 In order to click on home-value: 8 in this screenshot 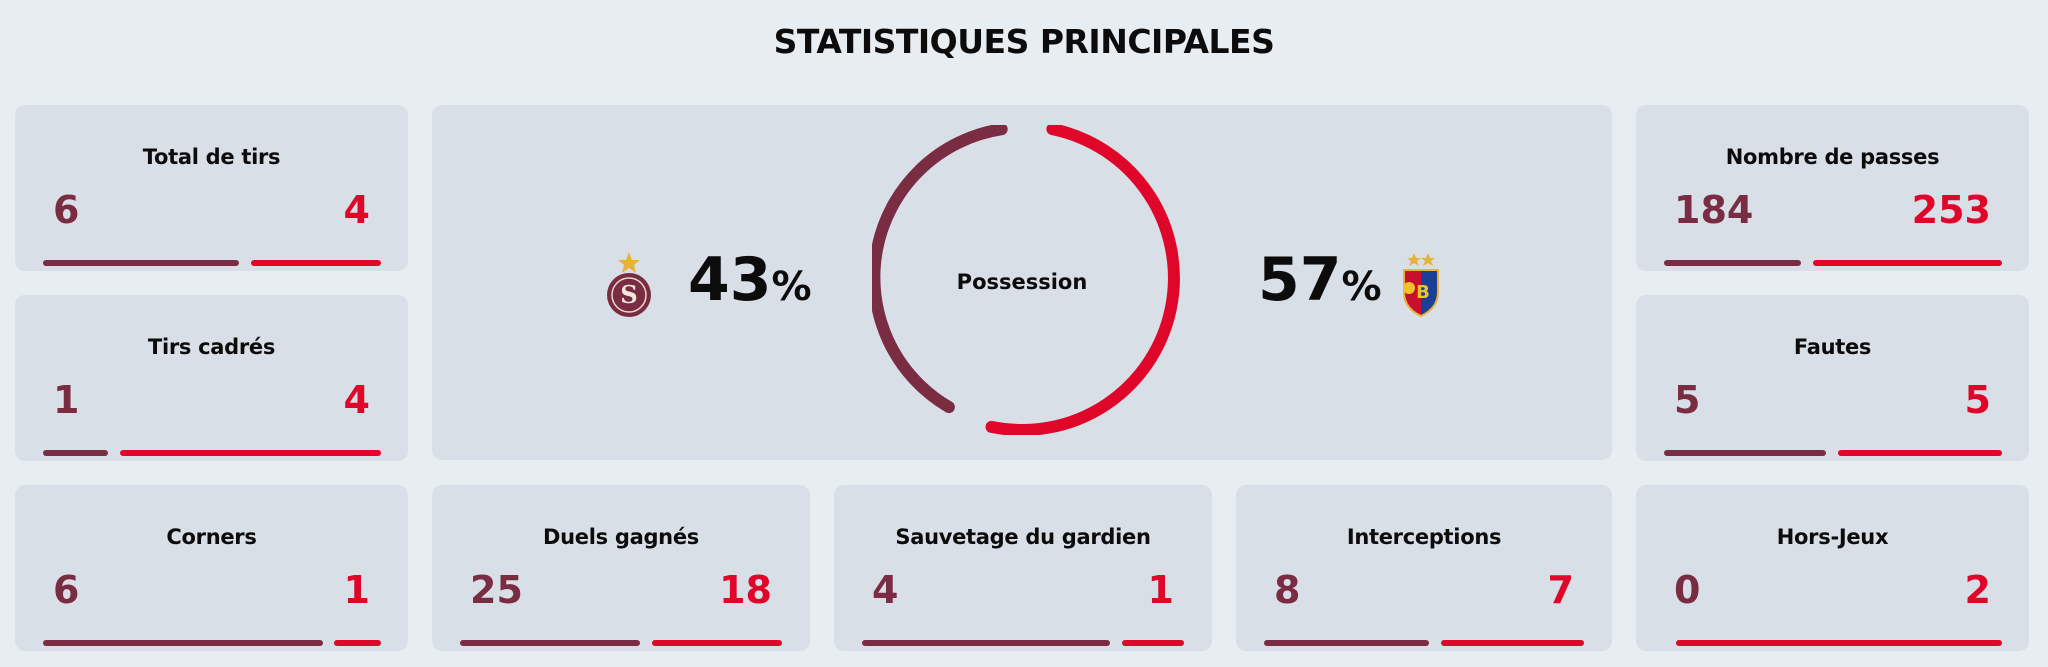, I will do `click(1287, 590)`.